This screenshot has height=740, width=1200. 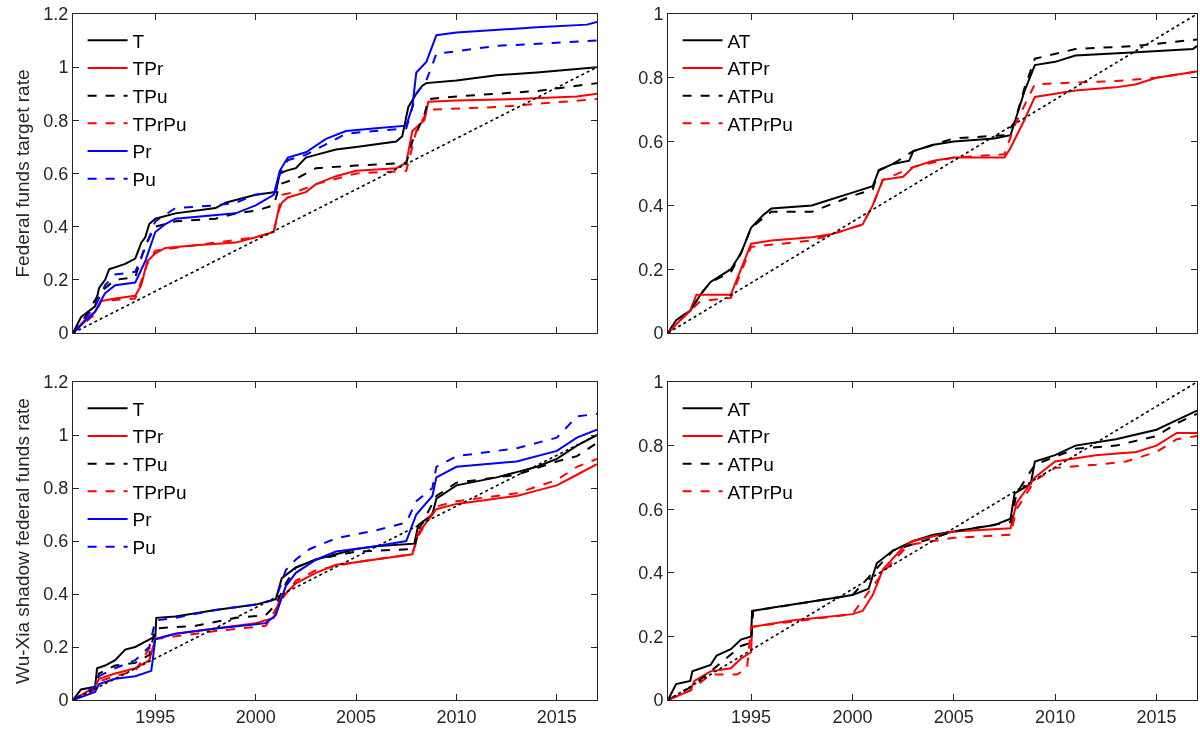 I want to click on y-axis-title: Wu-Xia shadow federal funds rate, so click(x=23, y=541).